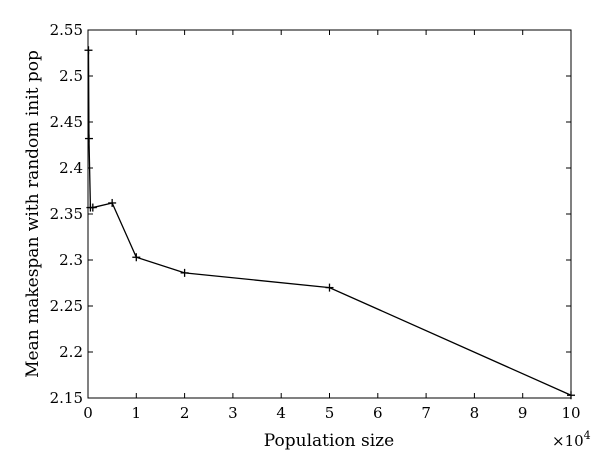 Image resolution: width=600 pixels, height=476 pixels. What do you see at coordinates (185, 413) in the screenshot?
I see `x-tick-label: 2` at bounding box center [185, 413].